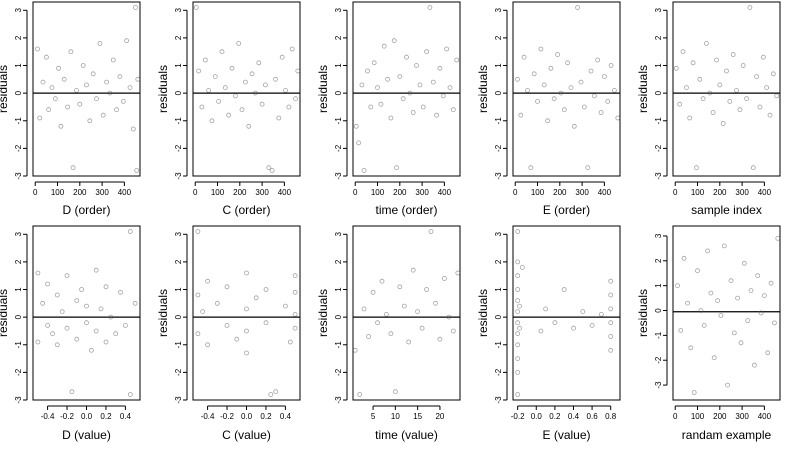 The width and height of the screenshot is (800, 450). Describe the element at coordinates (483, 89) in the screenshot. I see `y-axis-label: residuals` at that location.